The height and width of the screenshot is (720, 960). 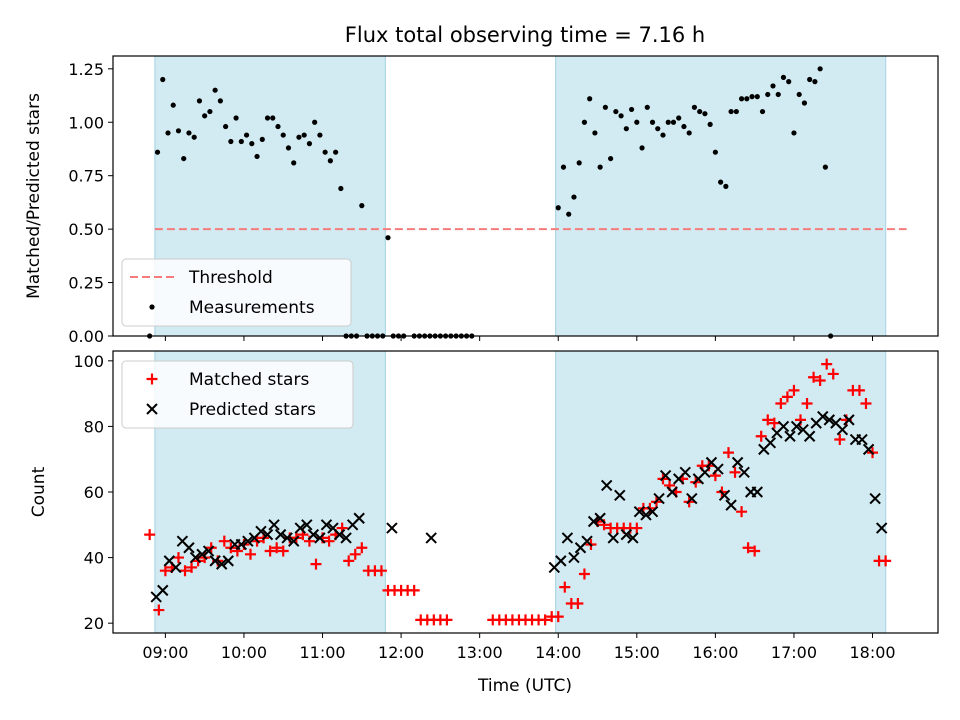 What do you see at coordinates (401, 652) in the screenshot?
I see `x-tick-label: 12:00` at bounding box center [401, 652].